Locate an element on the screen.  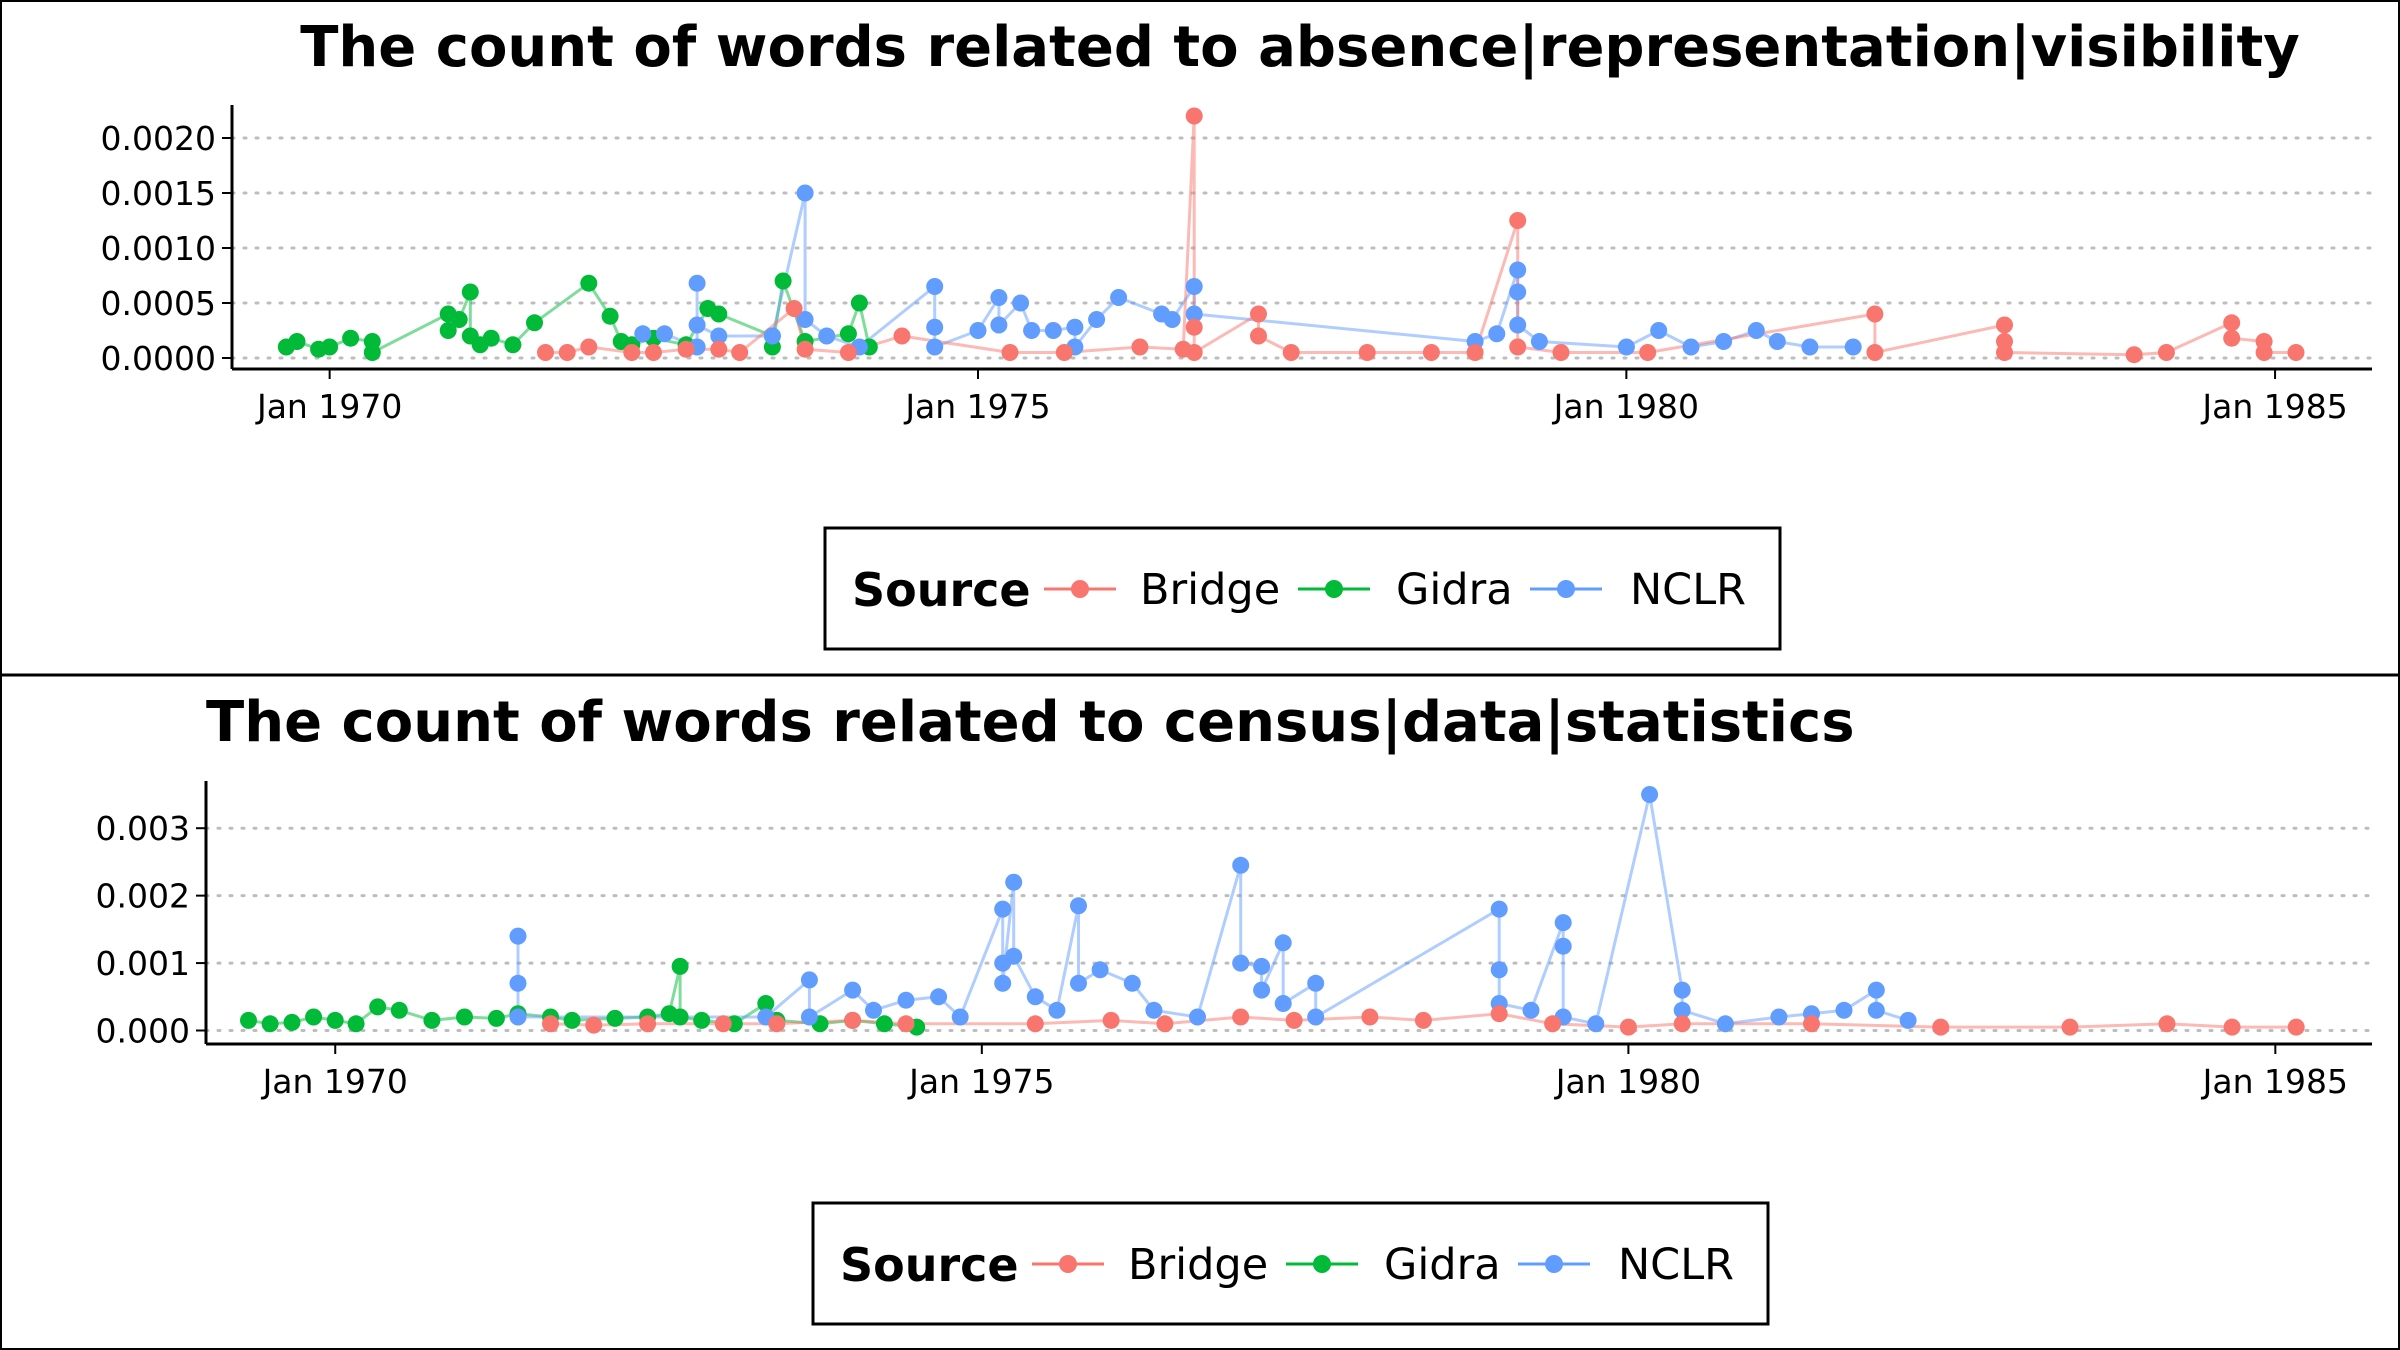
x-tick-label: Jan 1980 is located at coordinates (1625, 406).